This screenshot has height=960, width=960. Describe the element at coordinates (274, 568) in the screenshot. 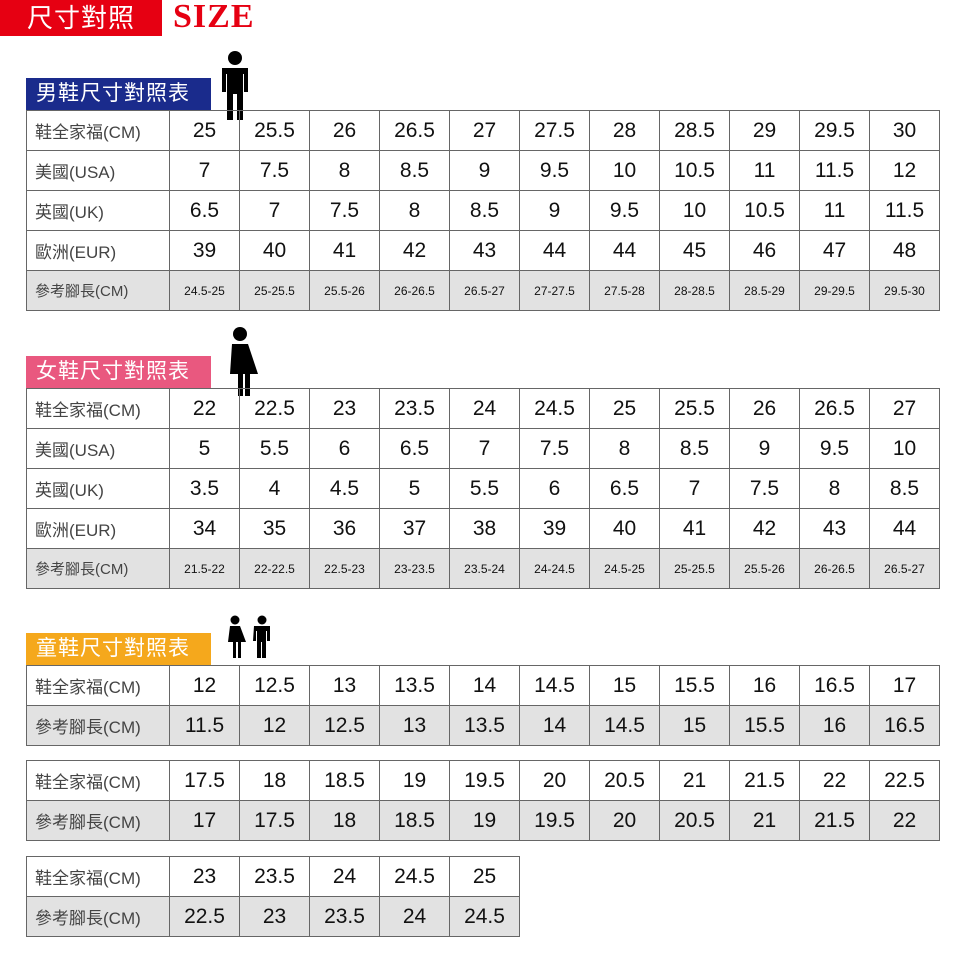

I see `size-cell: 22-22.5` at that location.